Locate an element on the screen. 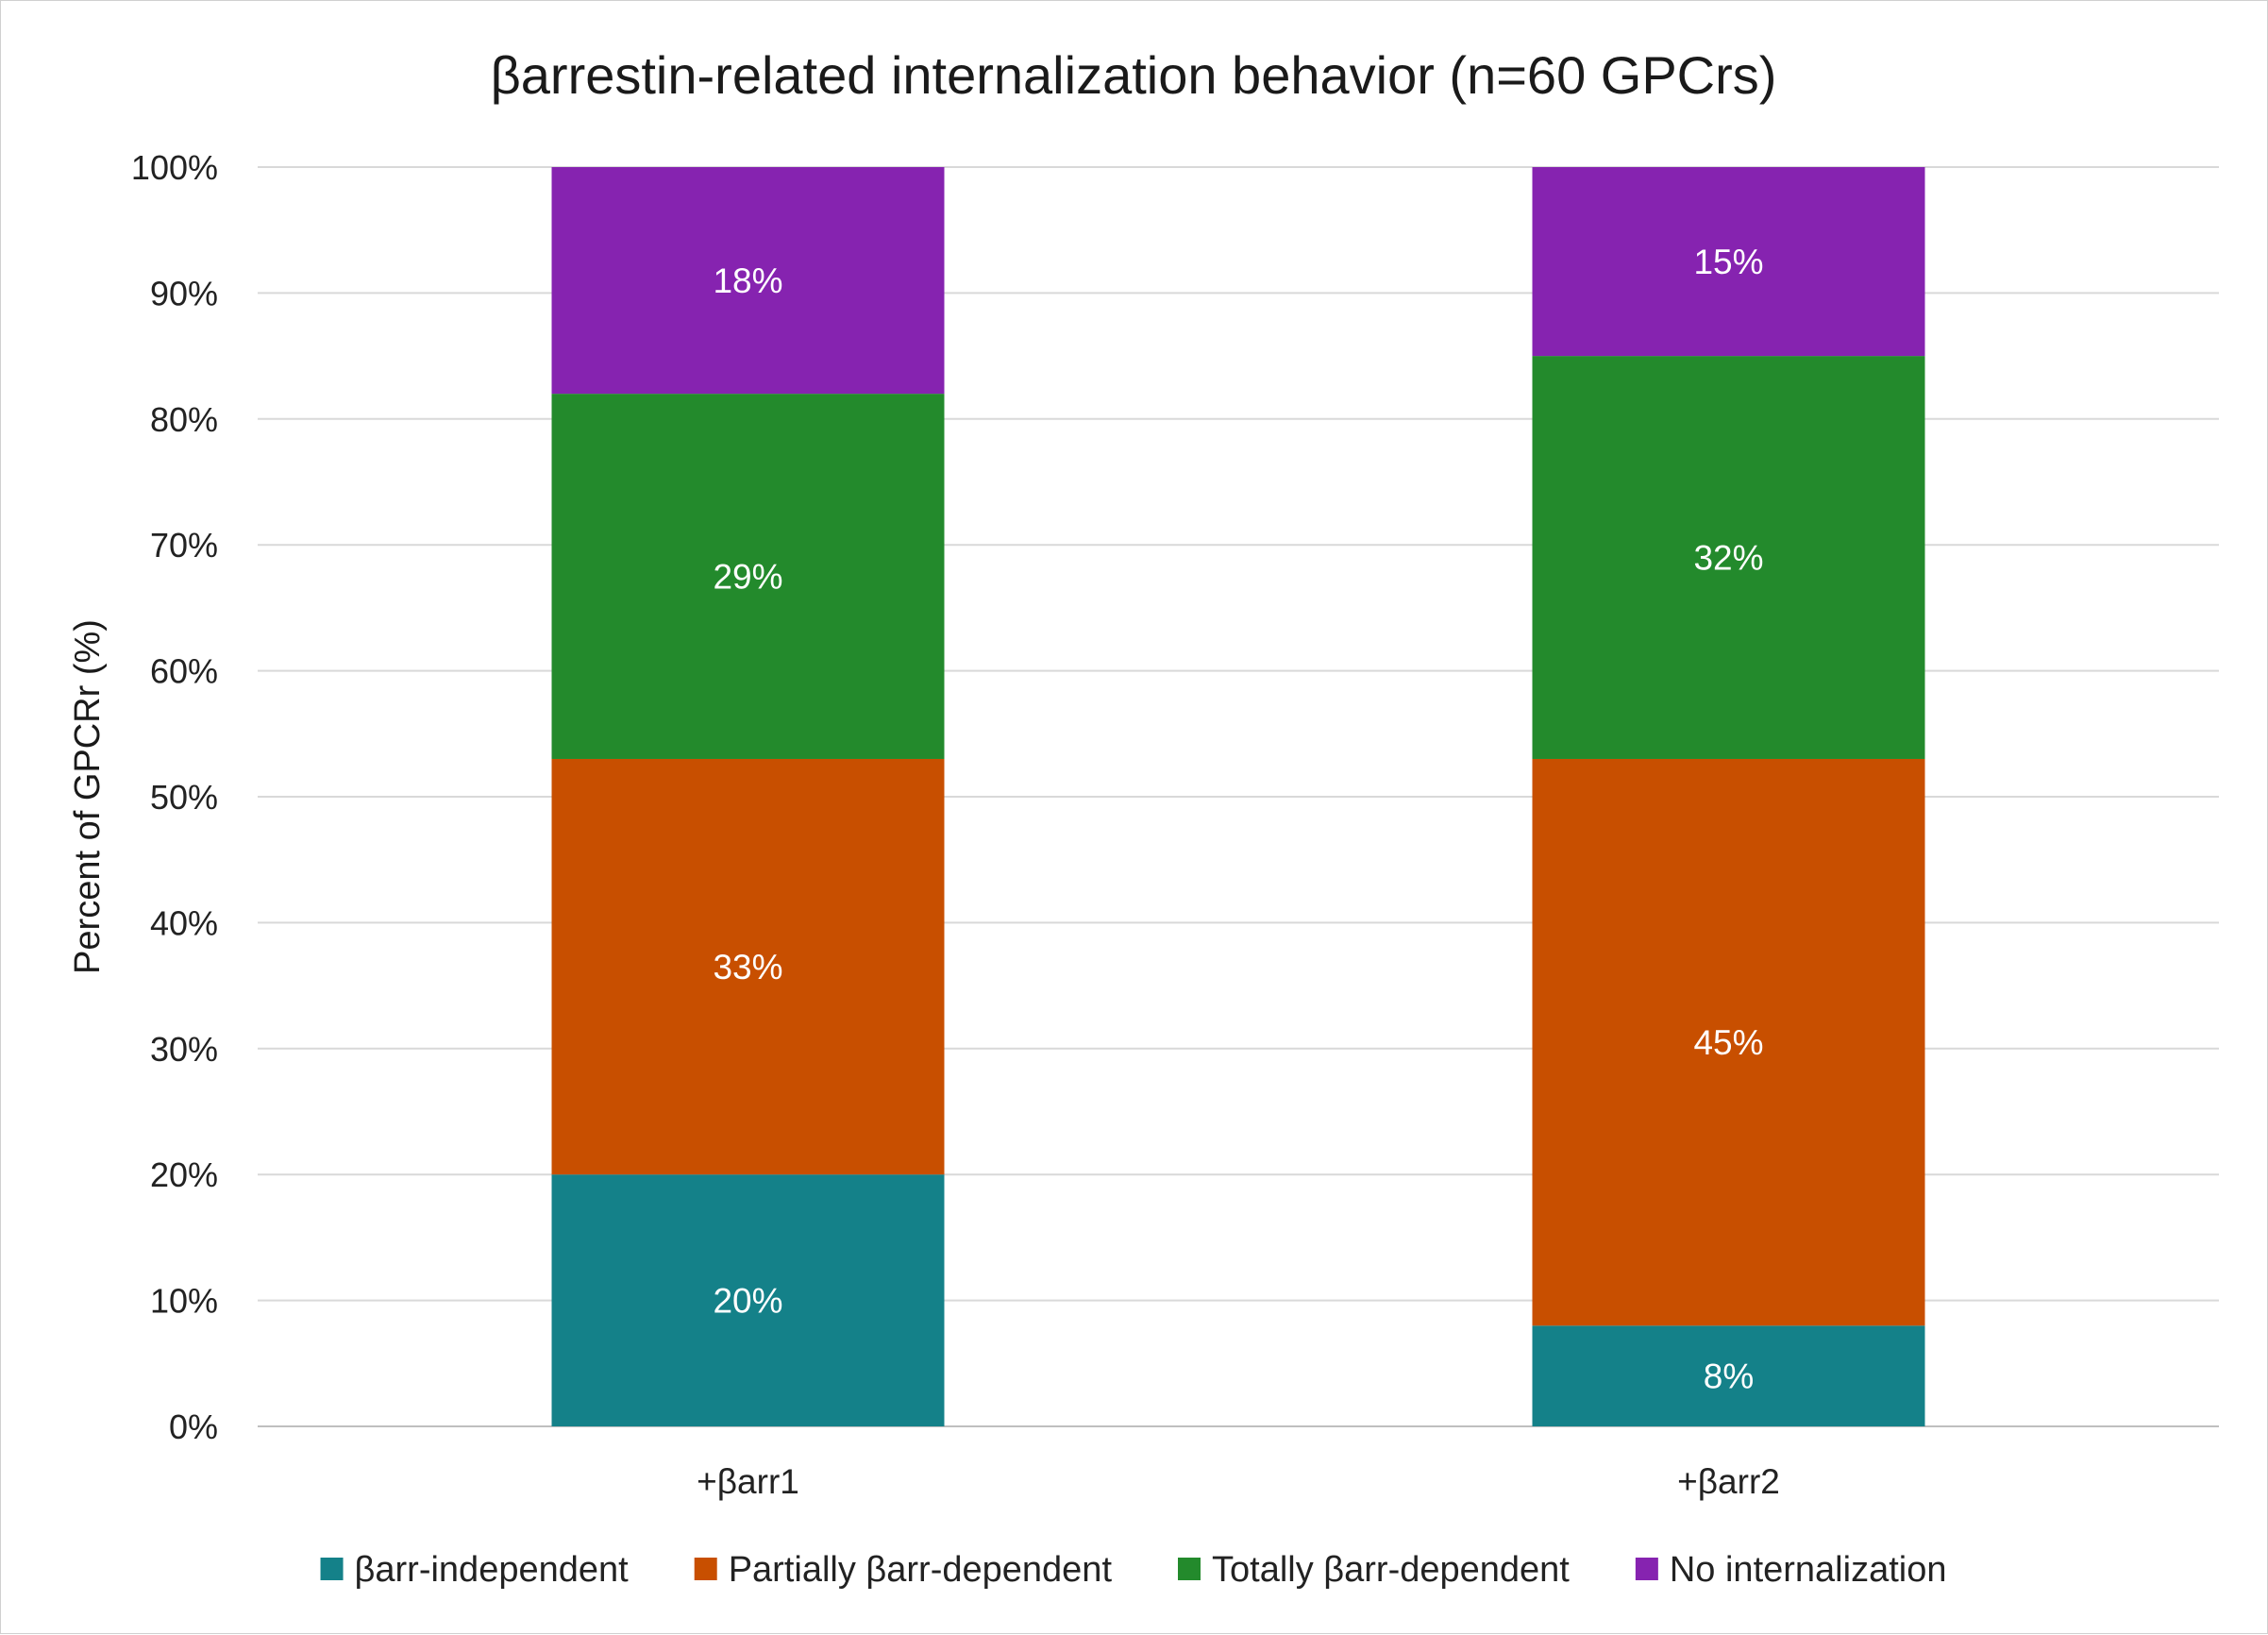 The image size is (2268, 1635). data-label: 8% is located at coordinates (1729, 1376).